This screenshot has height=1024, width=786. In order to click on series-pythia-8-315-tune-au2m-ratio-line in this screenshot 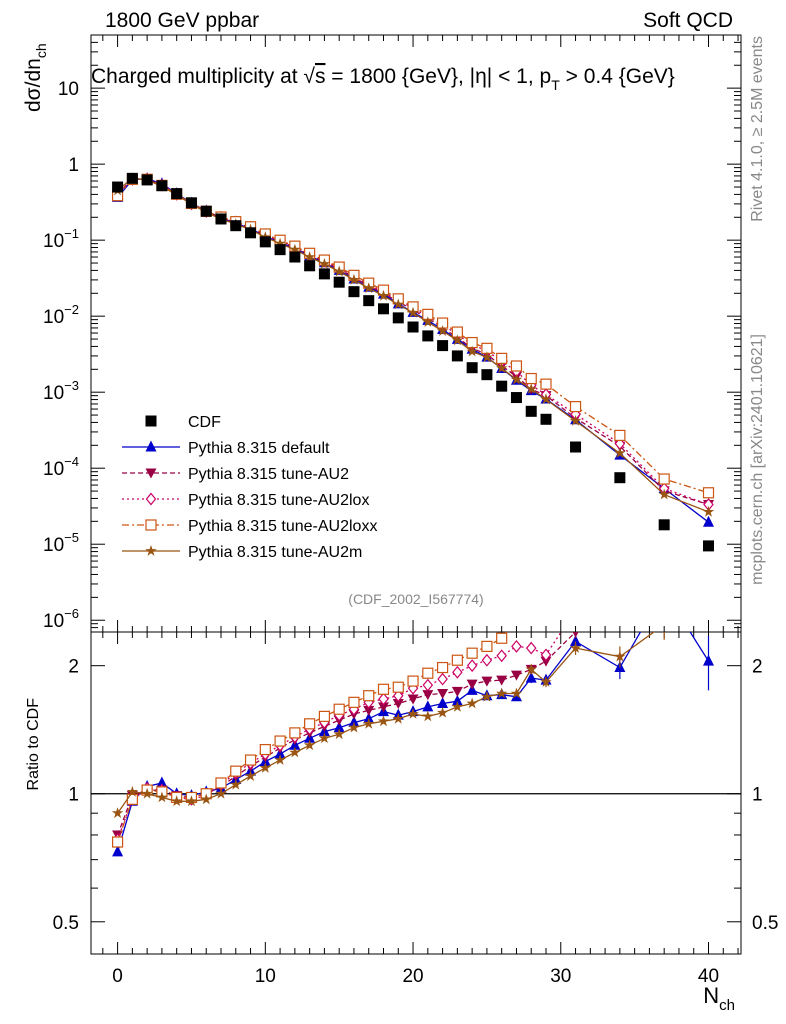, I will do `click(386, 723)`.